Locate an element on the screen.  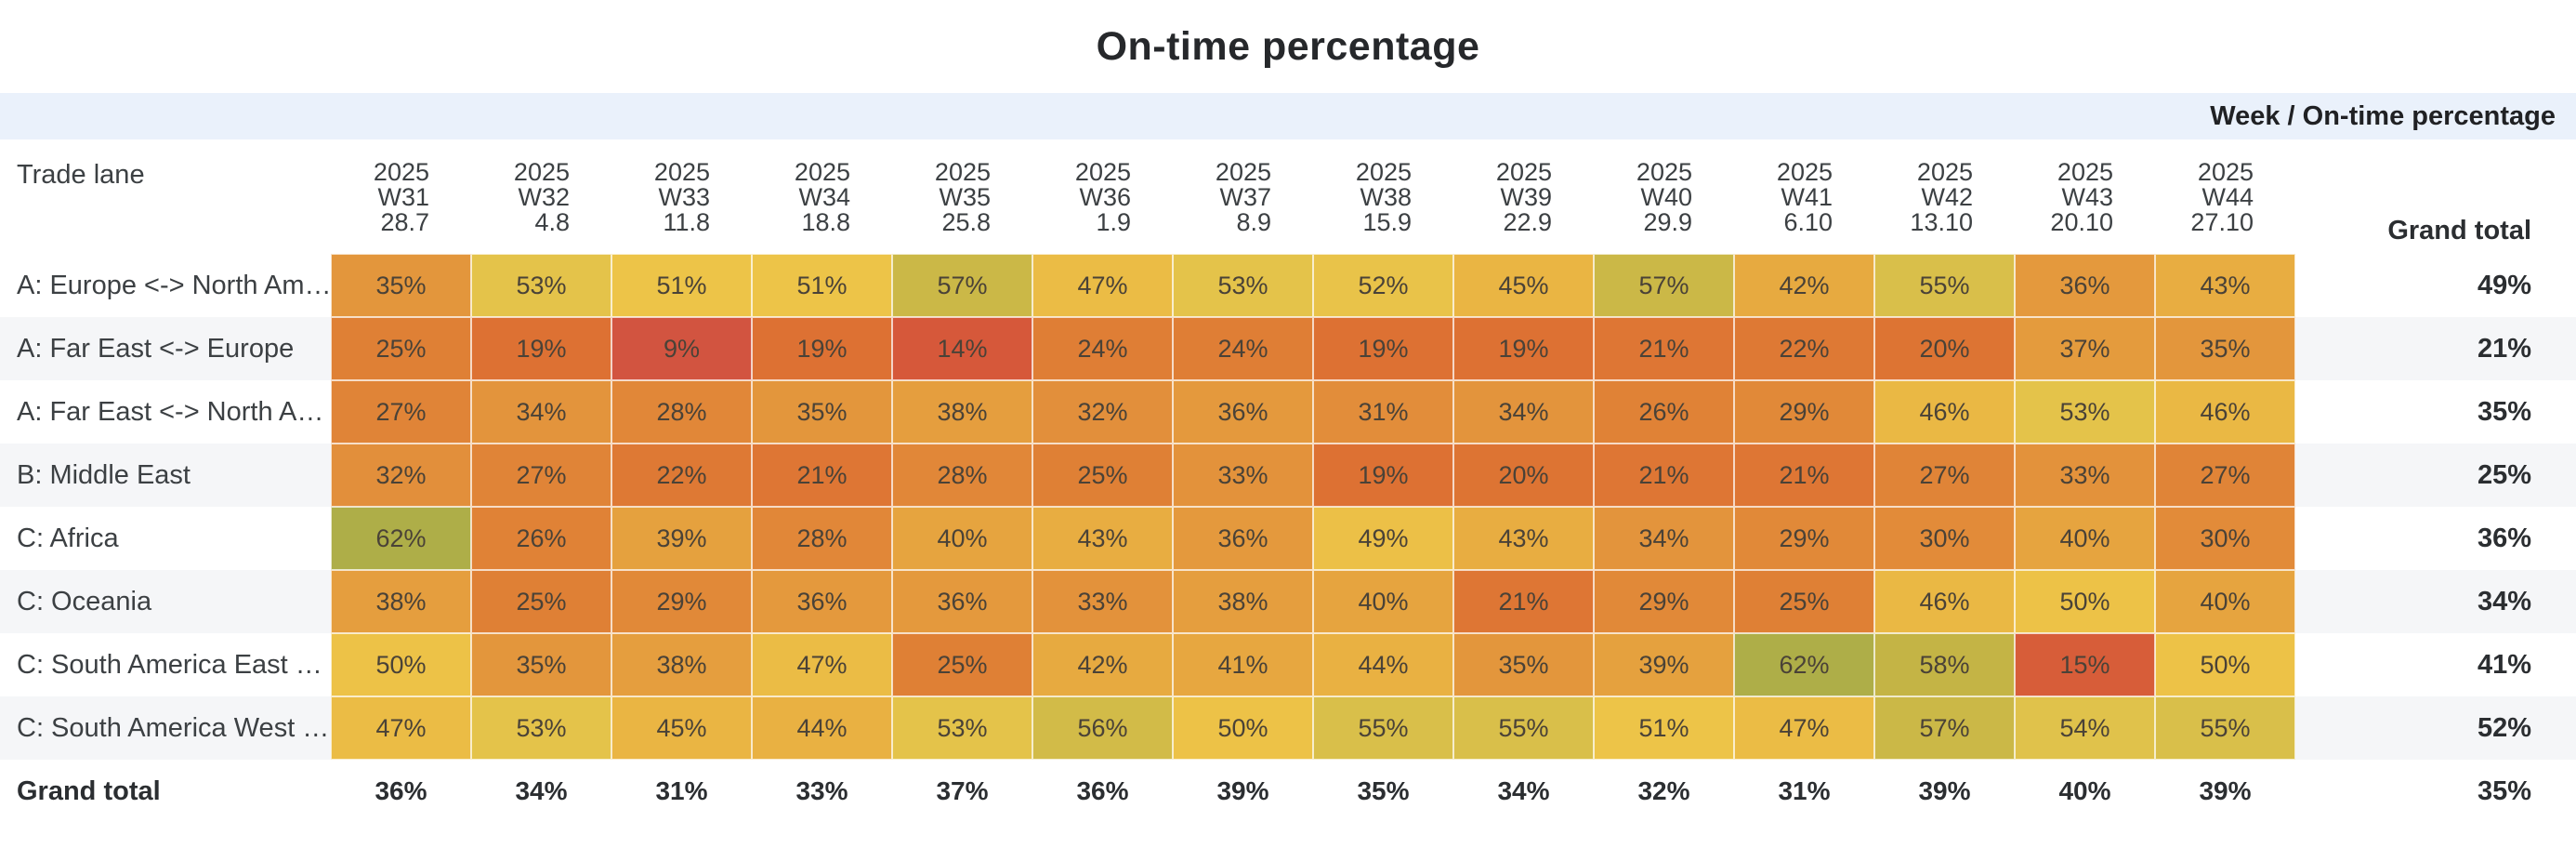
column-header-week: 2025 W39 22.9 is located at coordinates (1523, 196).